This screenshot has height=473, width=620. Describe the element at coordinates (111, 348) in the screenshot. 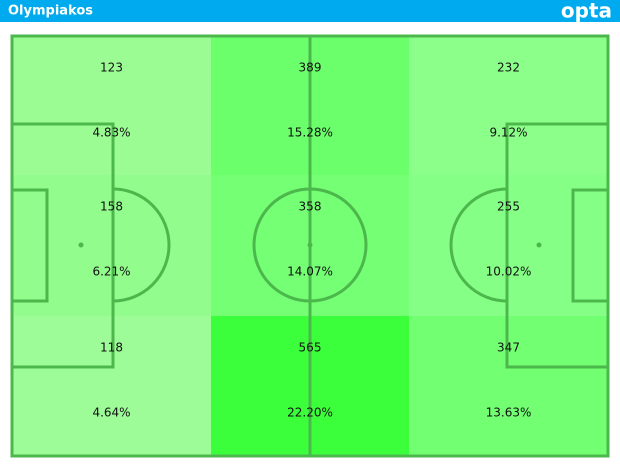

I see `zone-count: 118` at that location.